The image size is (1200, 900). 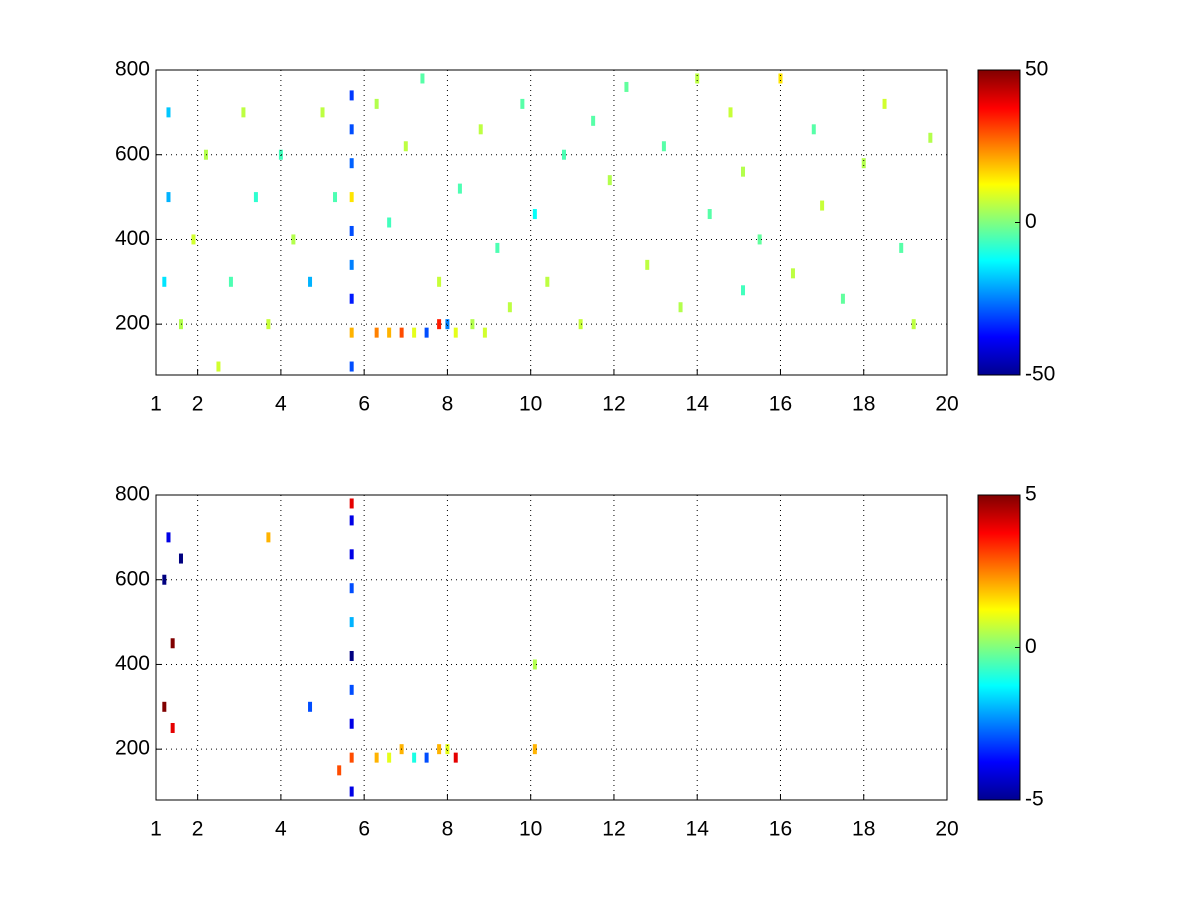 I want to click on x-tick-label: 6, so click(x=364, y=829).